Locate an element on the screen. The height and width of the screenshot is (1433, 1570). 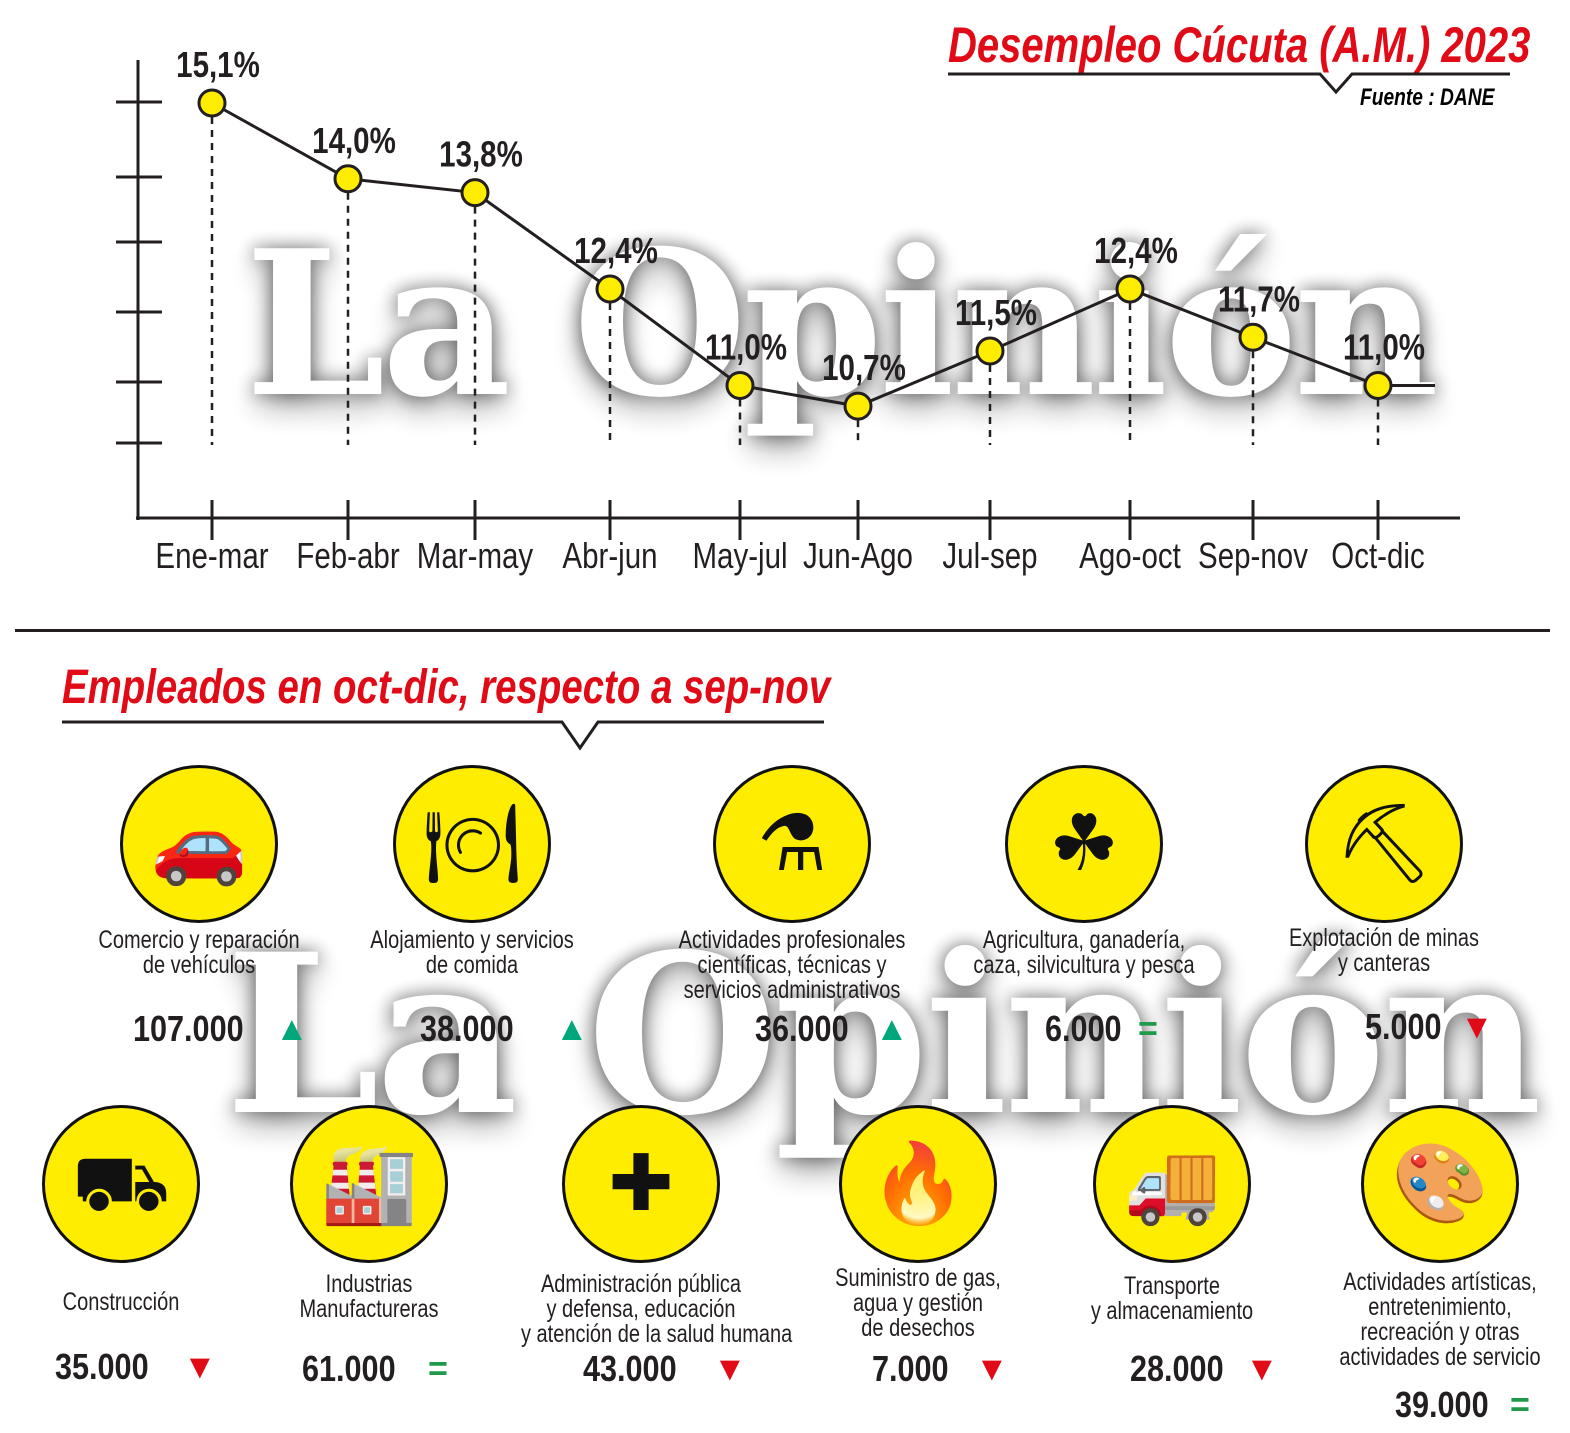
sector-label-line: Explotación de minas is located at coordinates (1384, 938).